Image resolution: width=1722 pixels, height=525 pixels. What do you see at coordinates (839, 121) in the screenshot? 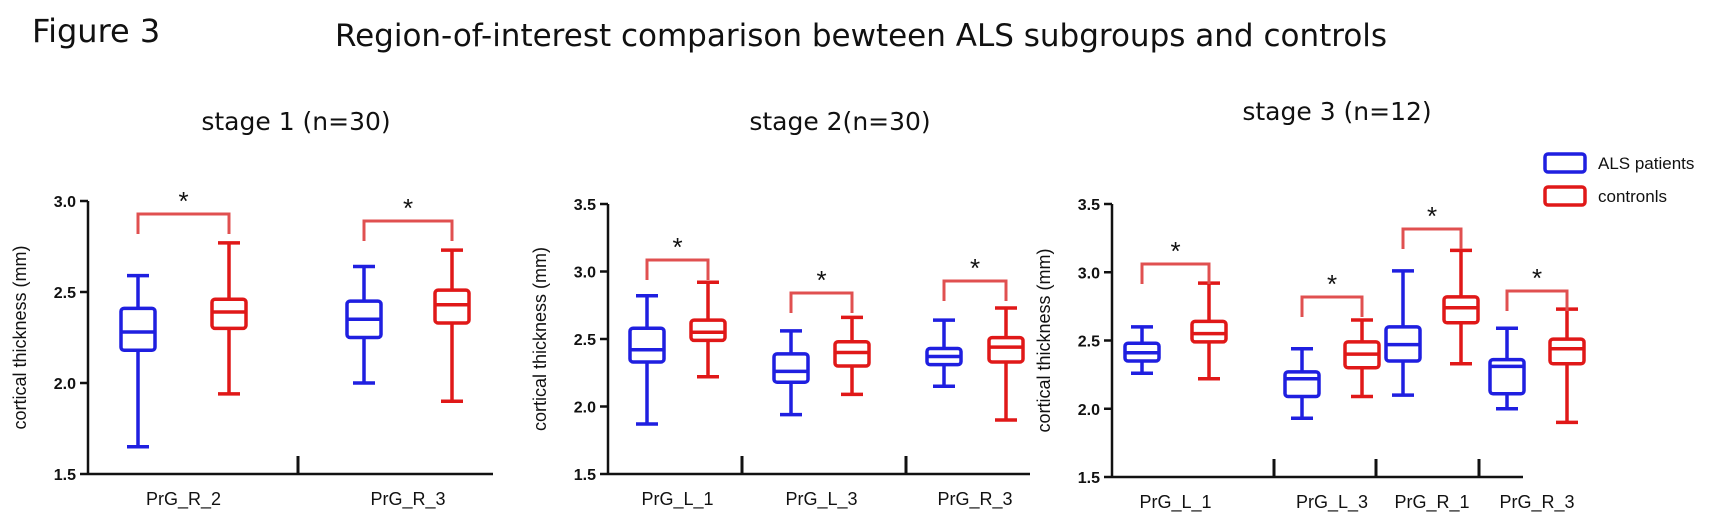
I see `panel-title: stage 2(n=30)` at bounding box center [839, 121].